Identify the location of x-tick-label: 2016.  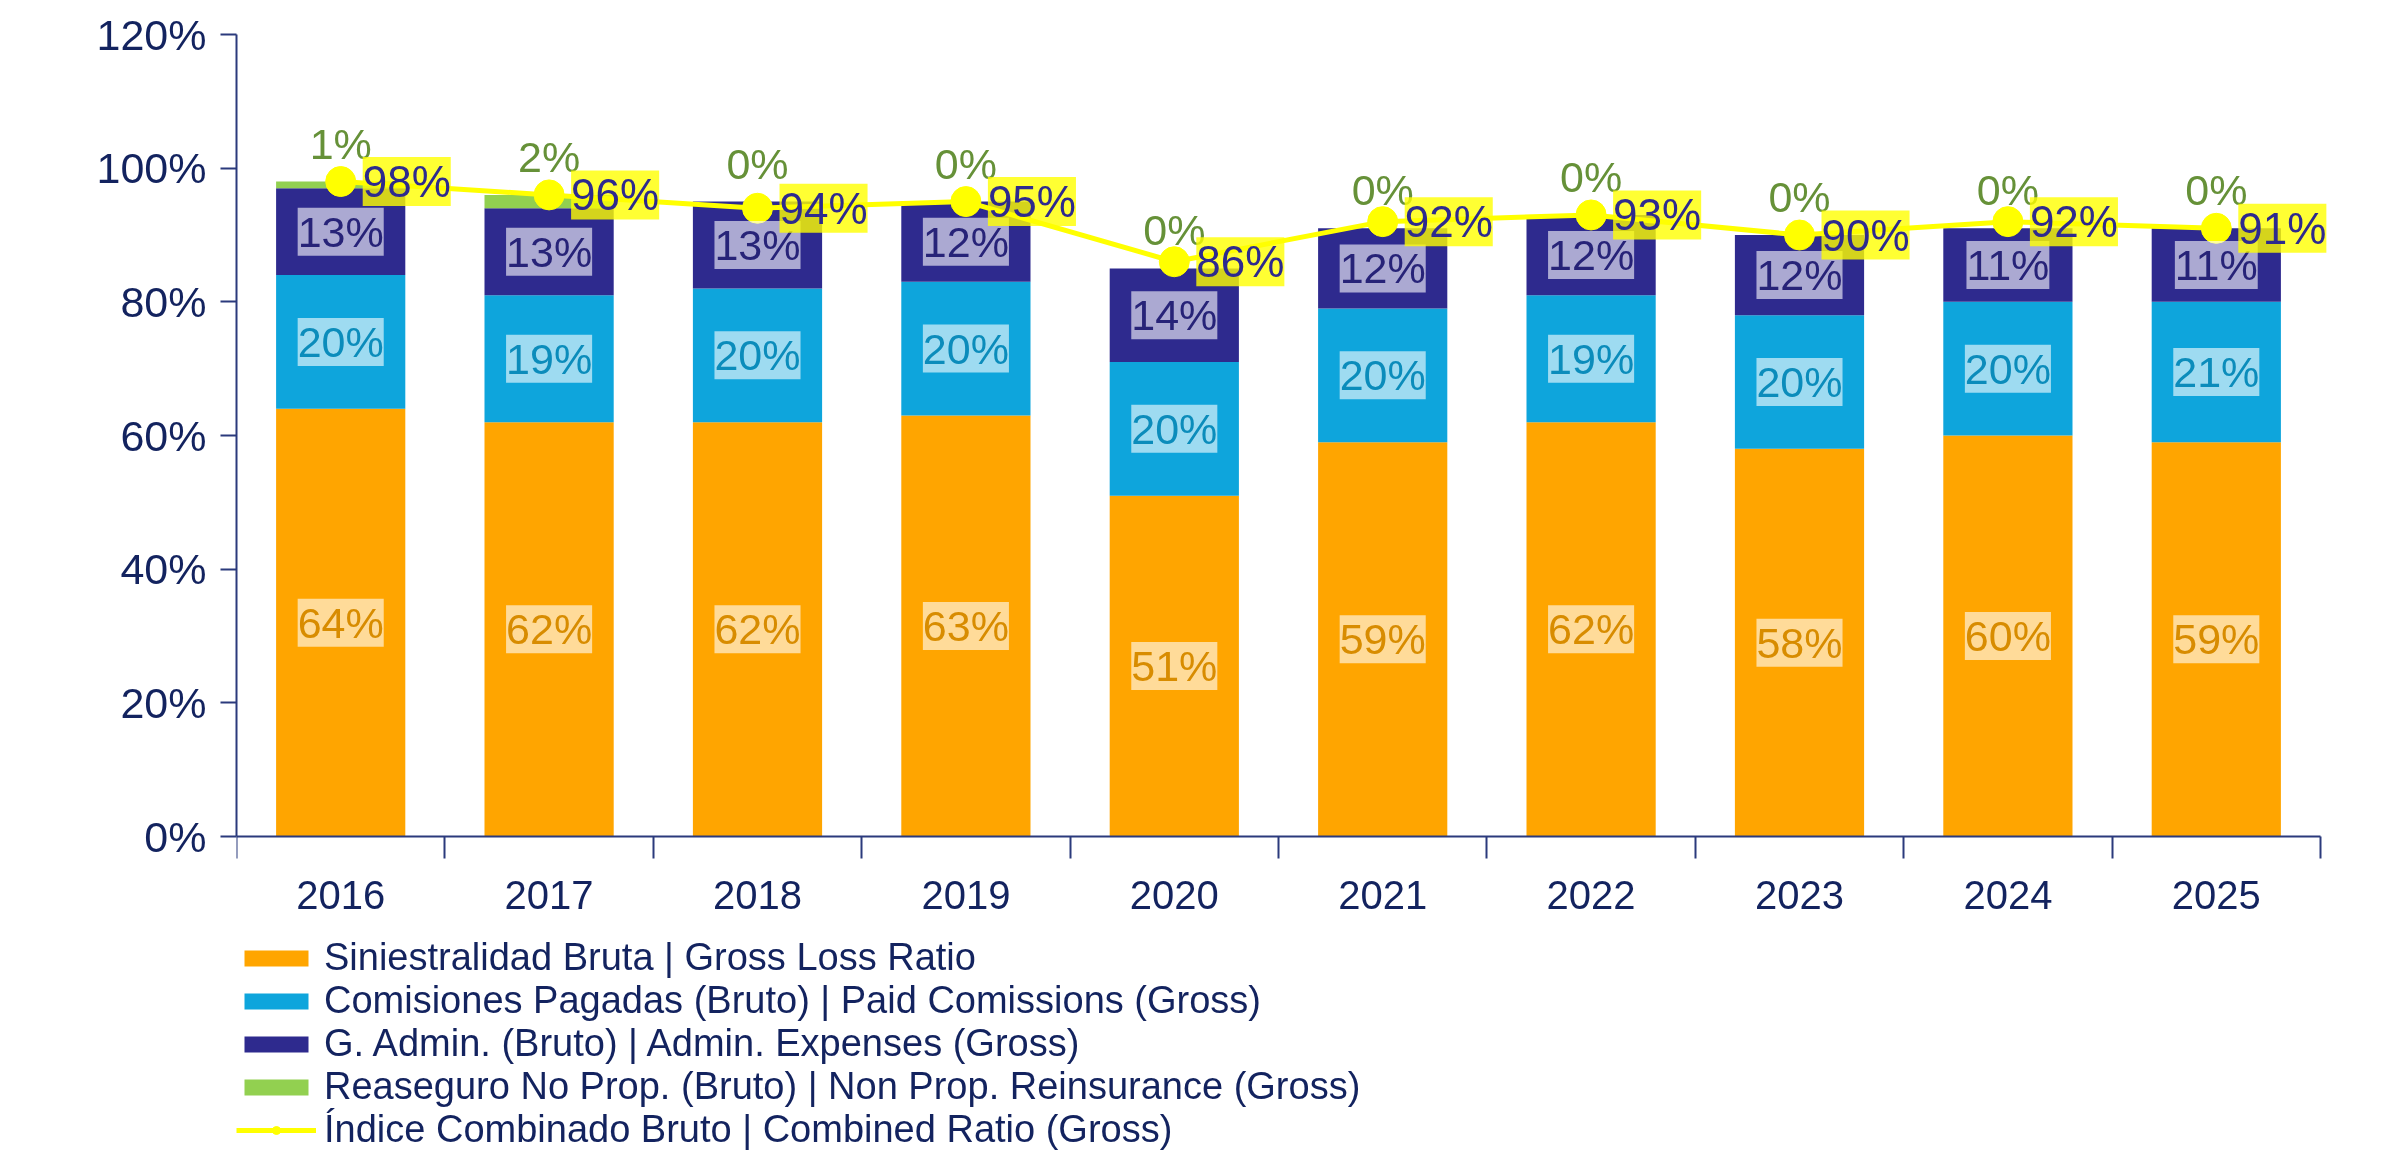
(341, 894).